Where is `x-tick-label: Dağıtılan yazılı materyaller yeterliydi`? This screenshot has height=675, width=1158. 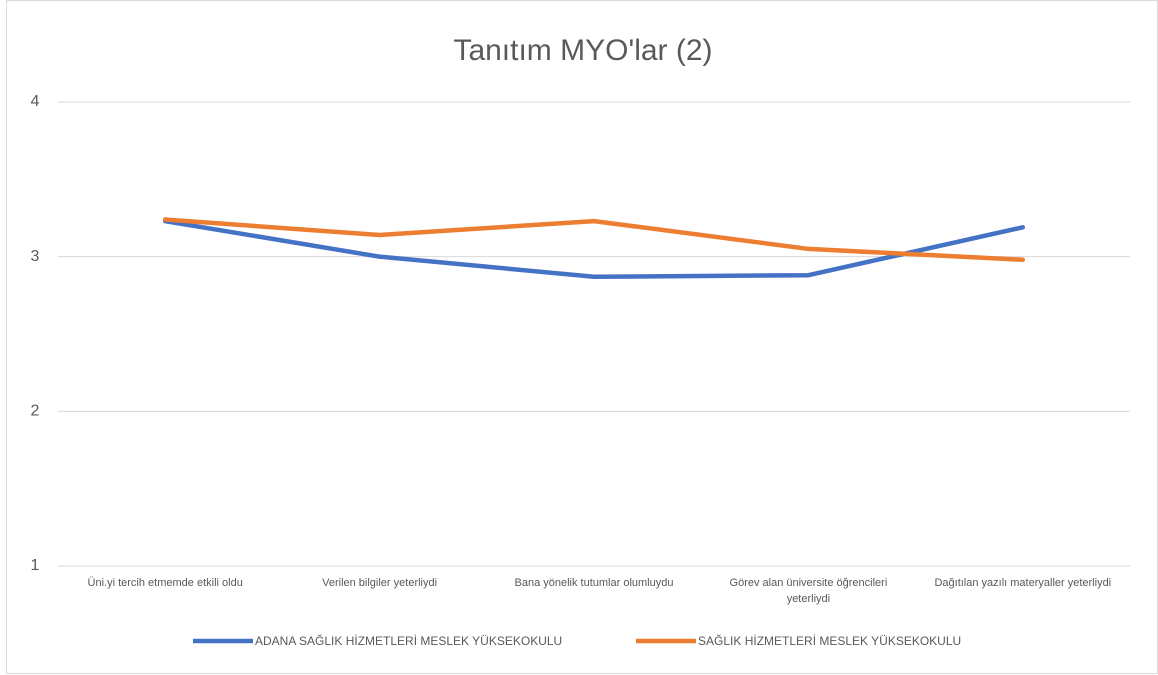 x-tick-label: Dağıtılan yazılı materyaller yeterliydi is located at coordinates (1023, 583).